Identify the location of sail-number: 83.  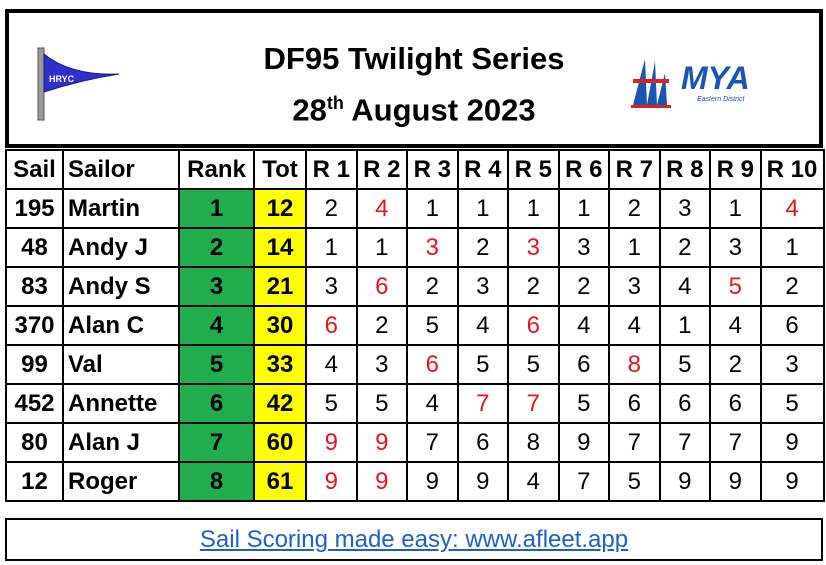
(34, 286).